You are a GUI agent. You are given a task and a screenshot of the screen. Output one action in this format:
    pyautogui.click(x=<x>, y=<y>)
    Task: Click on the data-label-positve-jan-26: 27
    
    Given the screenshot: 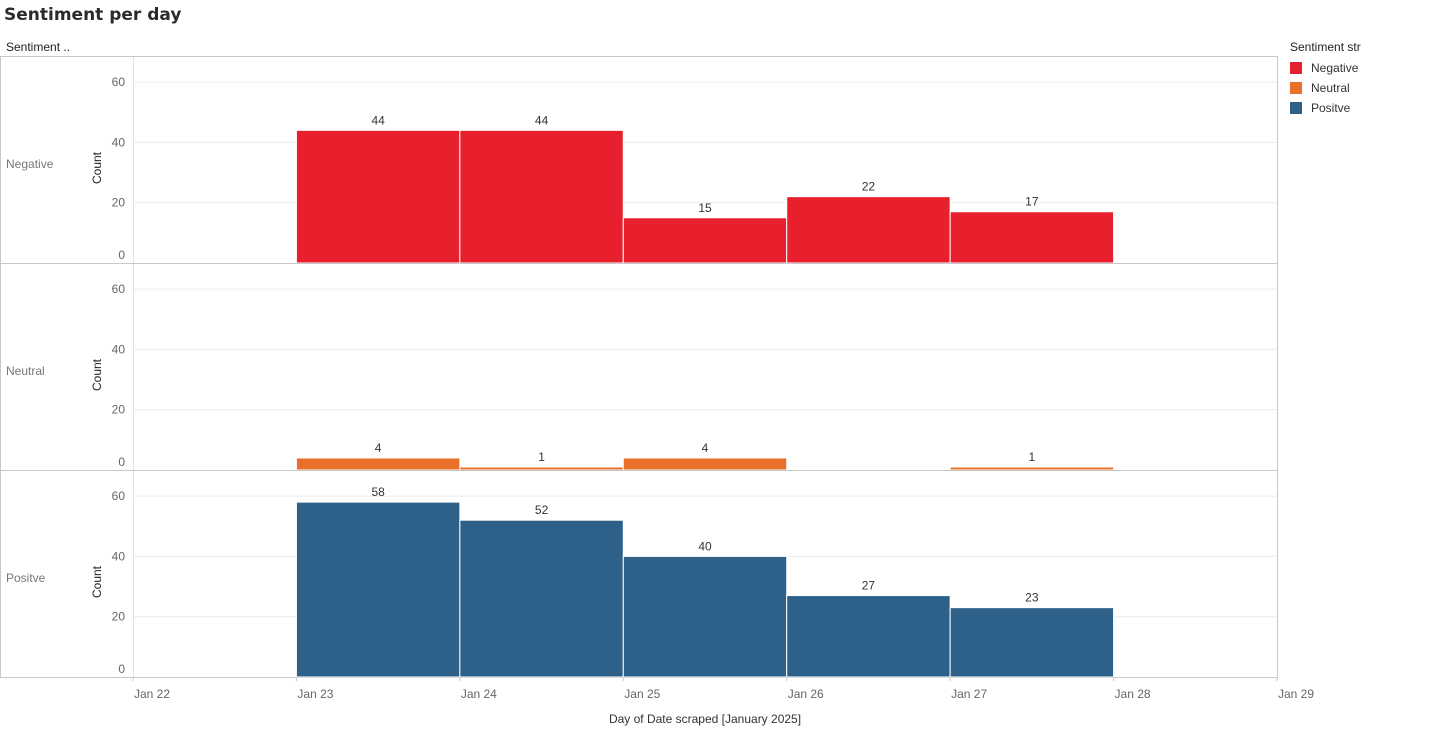 What is the action you would take?
    pyautogui.click(x=869, y=586)
    